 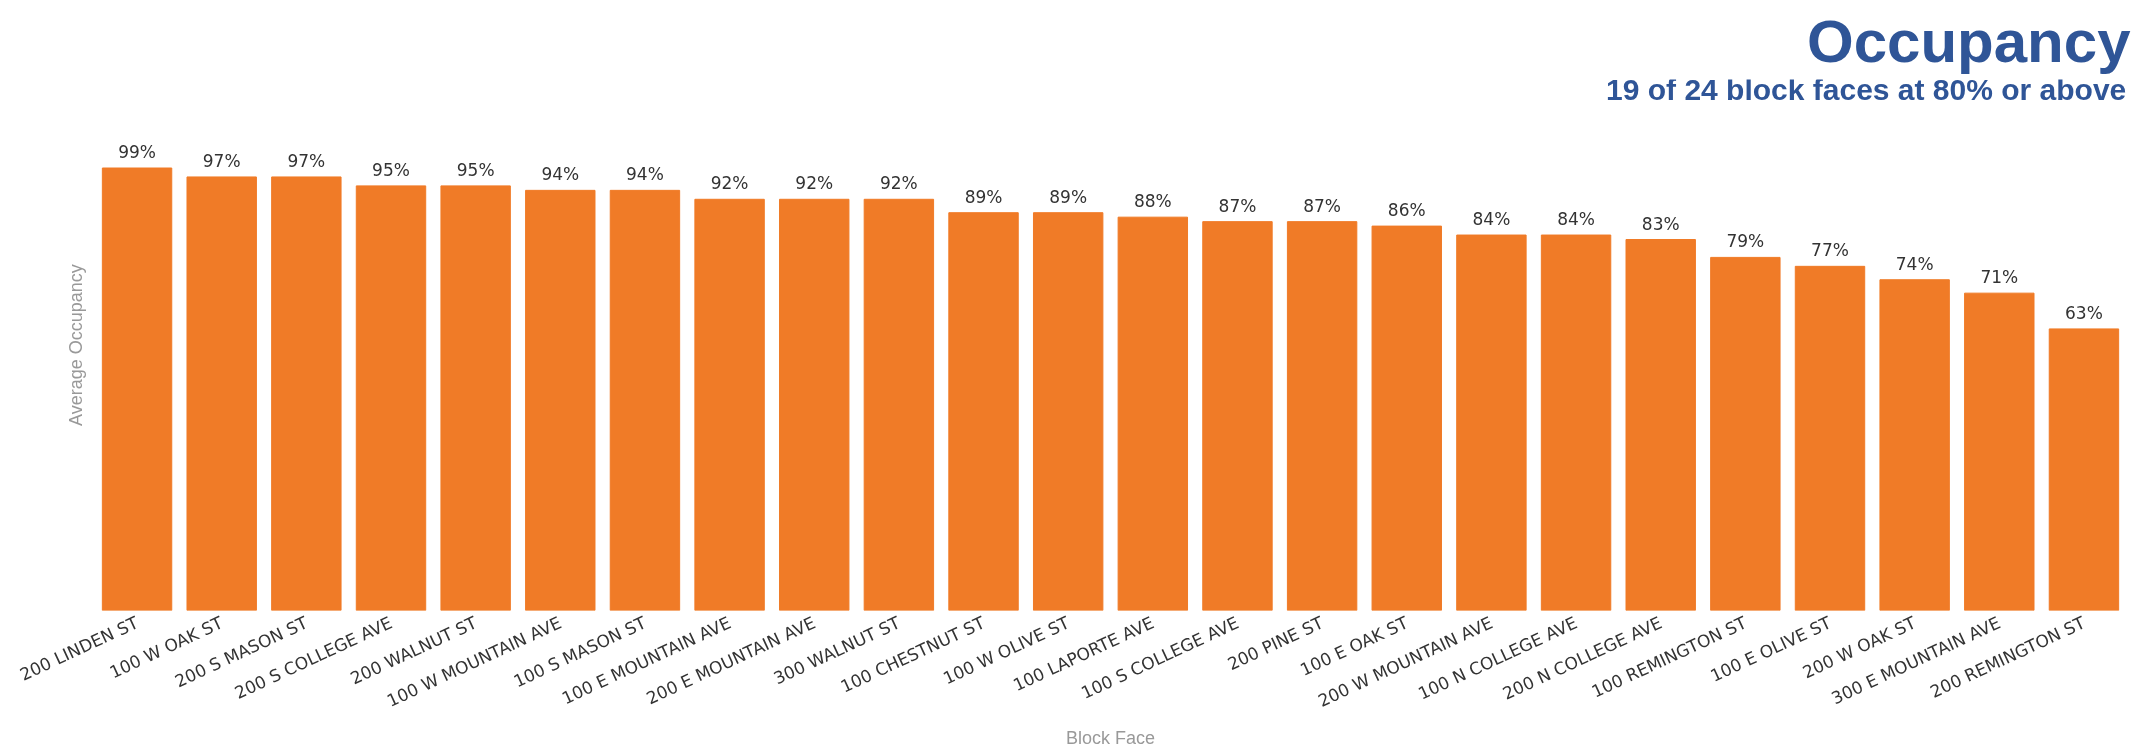 What do you see at coordinates (137, 152) in the screenshot?
I see `data-label: 99%` at bounding box center [137, 152].